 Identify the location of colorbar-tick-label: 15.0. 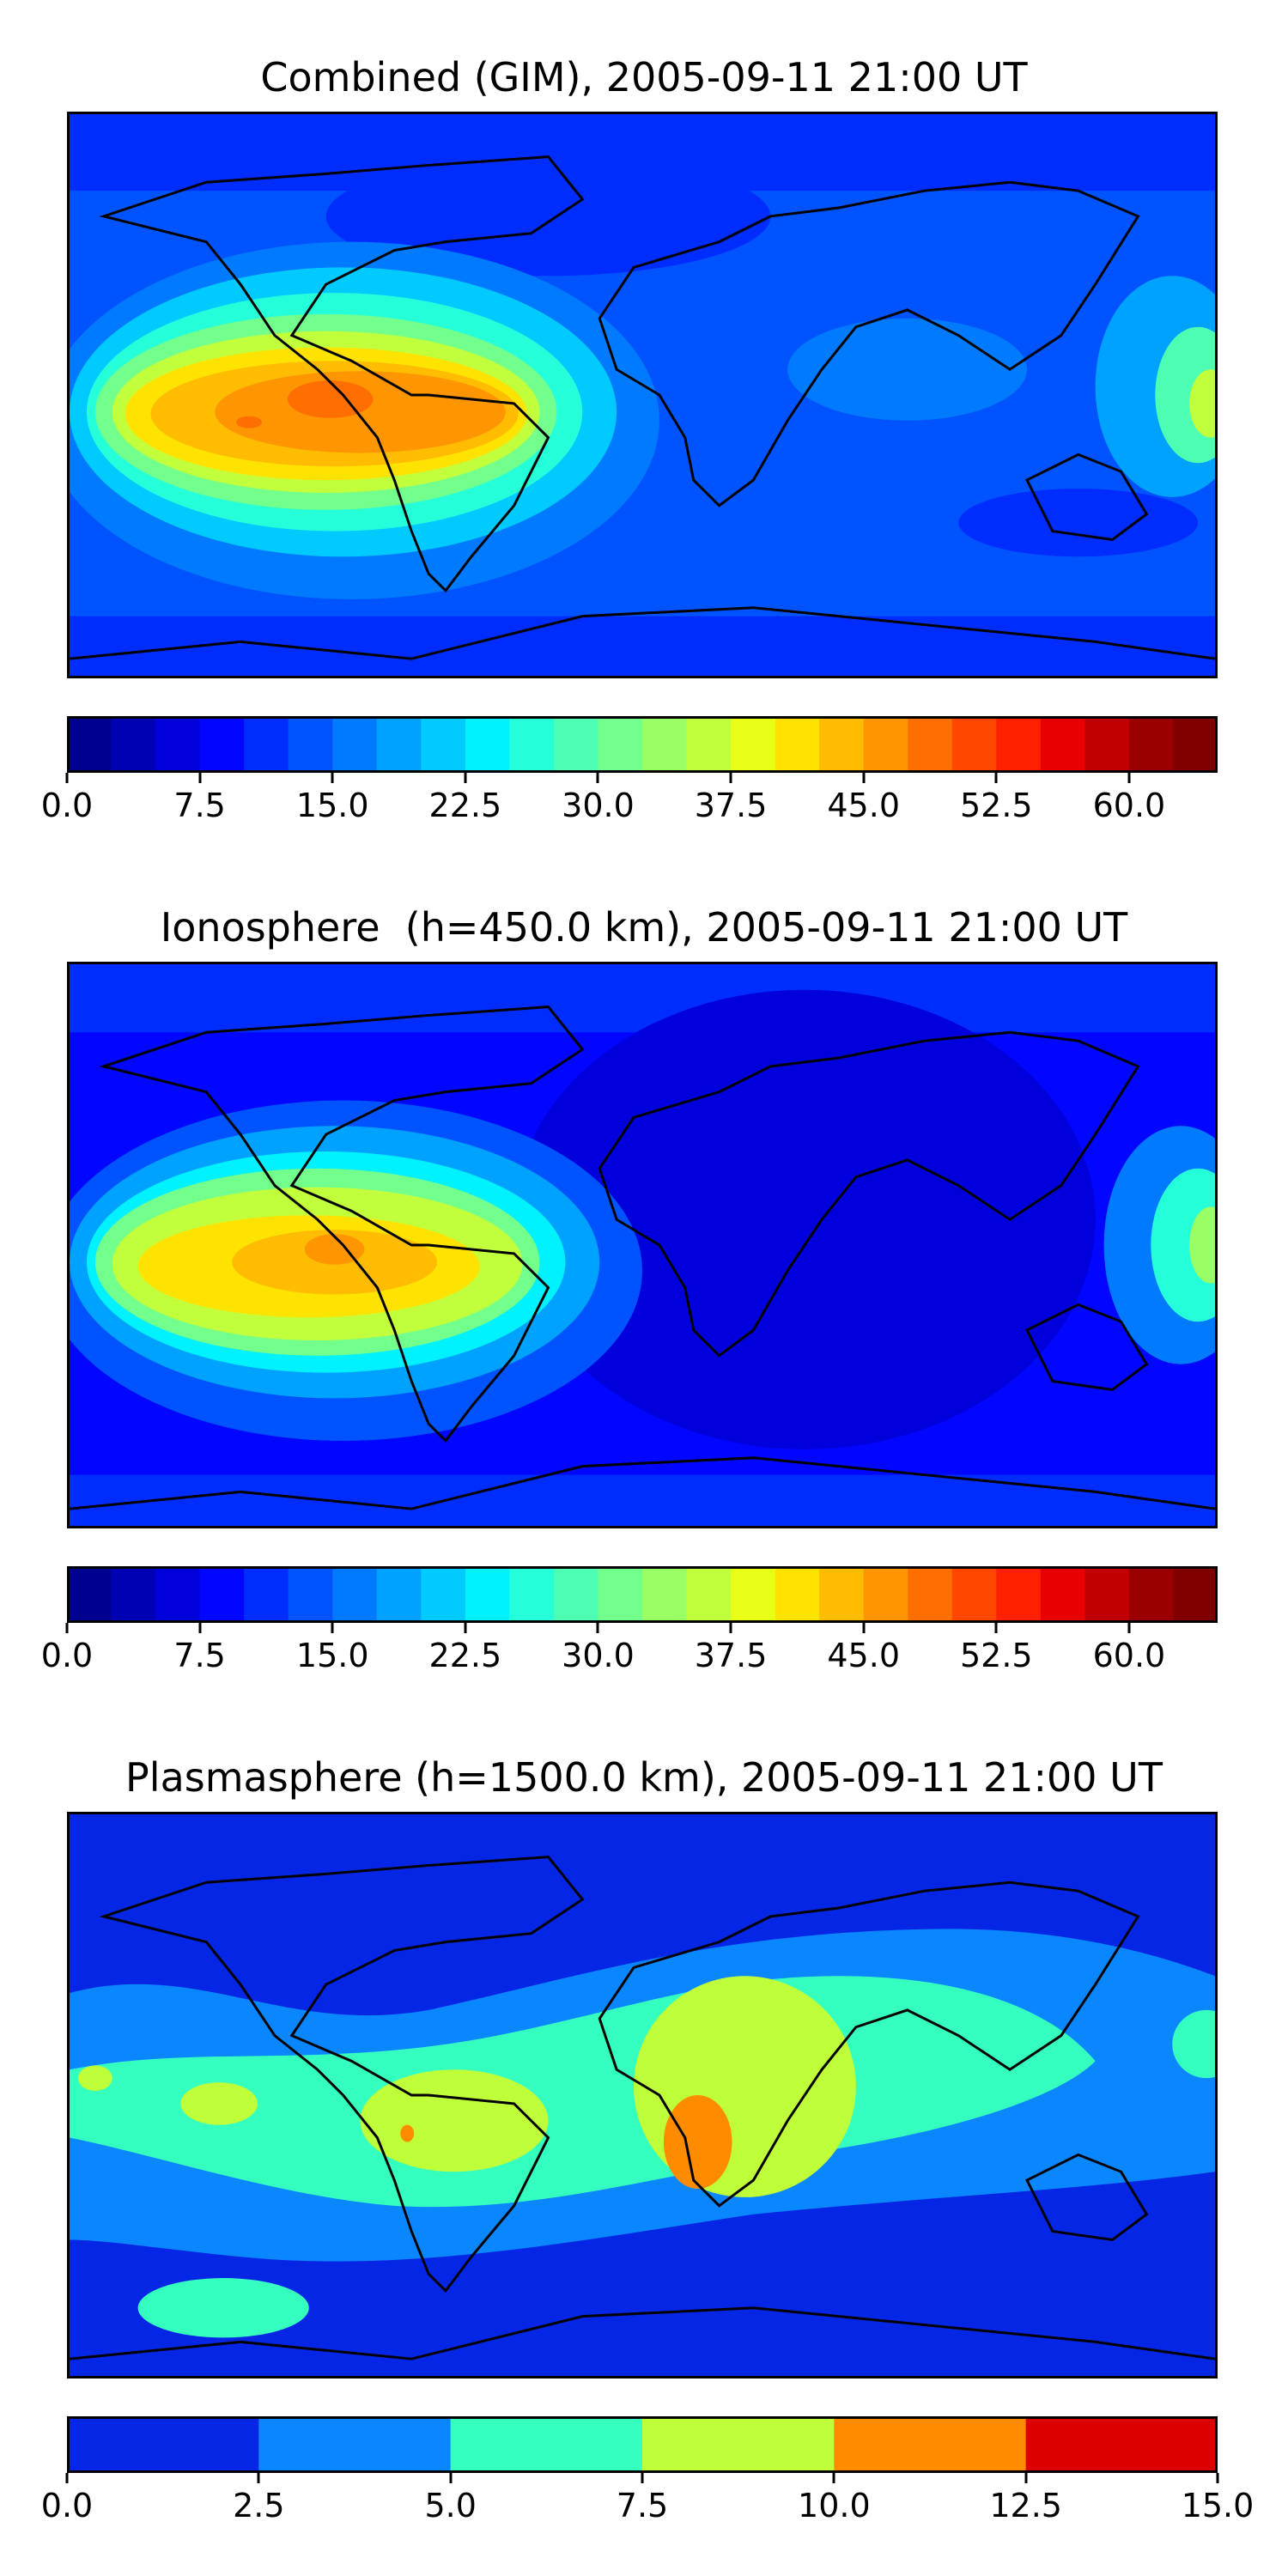
(332, 806).